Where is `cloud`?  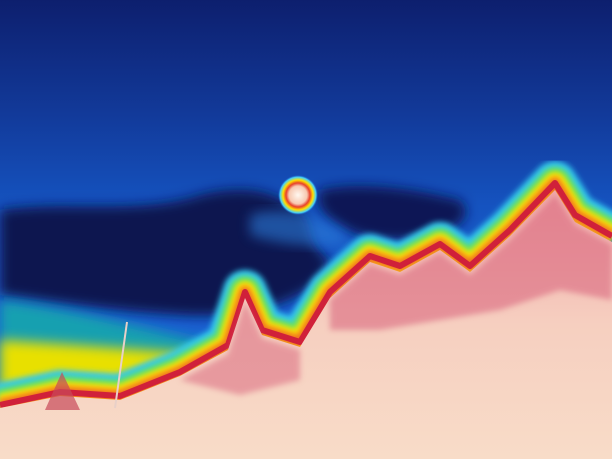
cloud is located at coordinates (165, 252).